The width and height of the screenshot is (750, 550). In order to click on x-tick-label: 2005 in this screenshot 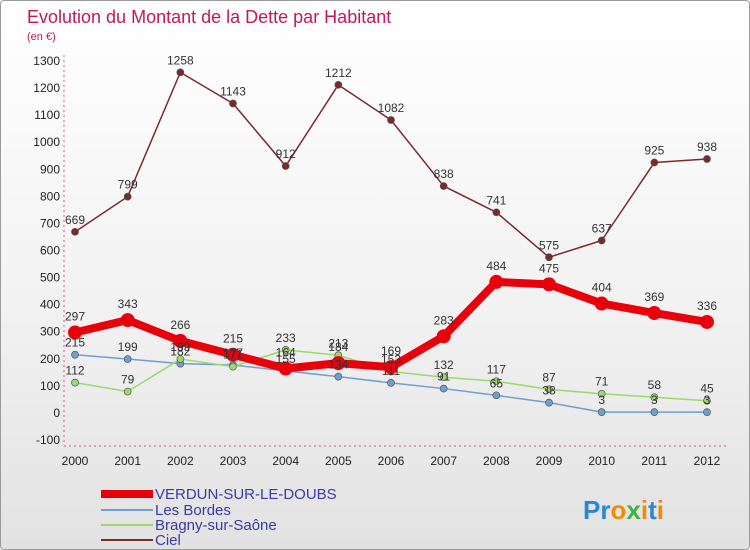, I will do `click(338, 461)`.